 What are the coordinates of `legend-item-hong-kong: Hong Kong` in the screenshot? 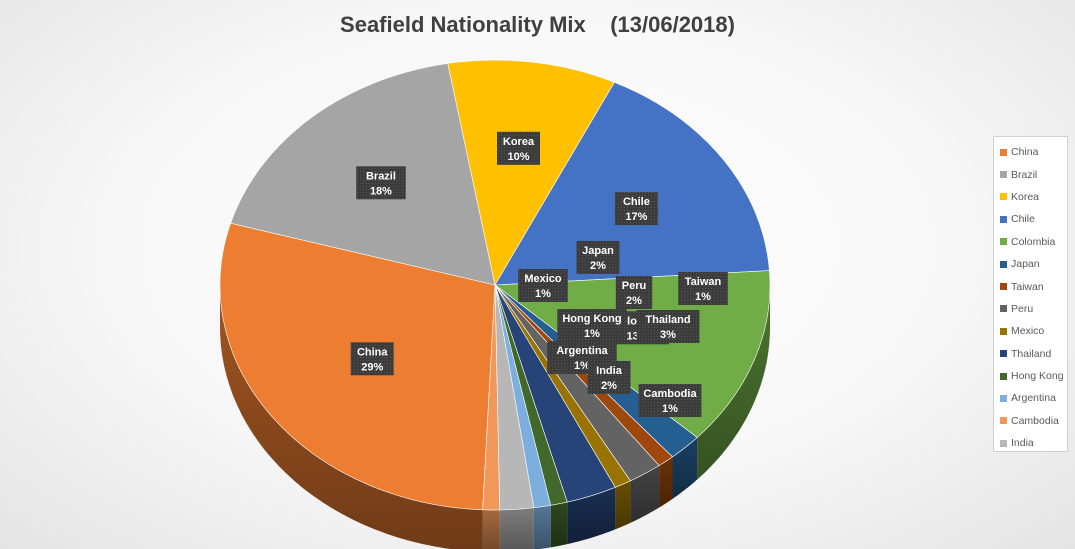 It's located at (1033, 376).